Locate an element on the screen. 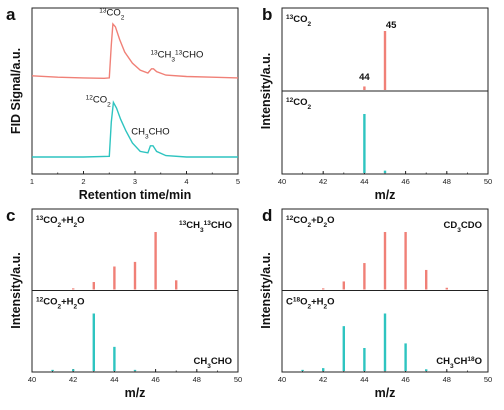 The height and width of the screenshot is (410, 504). panel-letter: c is located at coordinates (10, 215).